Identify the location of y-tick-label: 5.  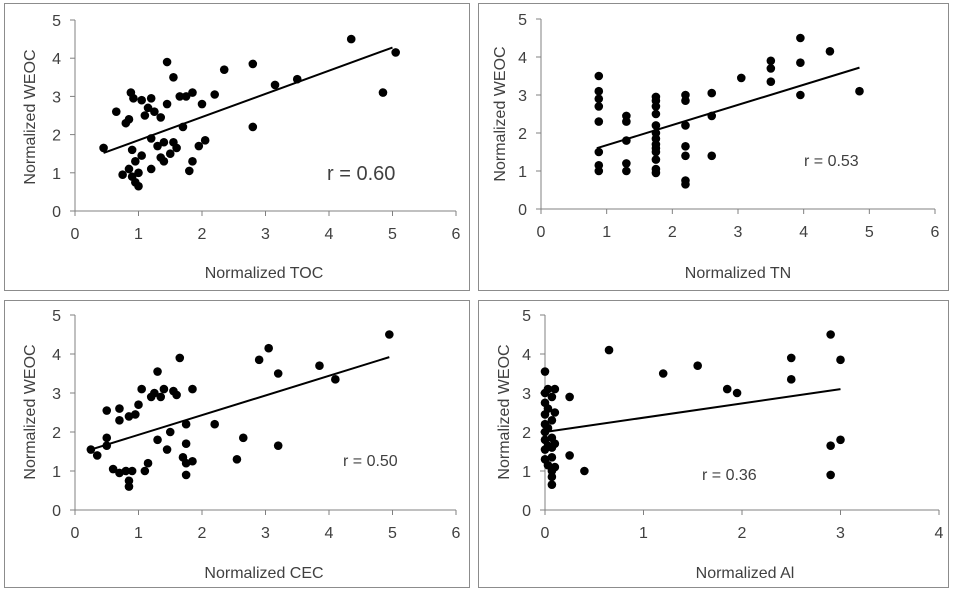
(56, 316).